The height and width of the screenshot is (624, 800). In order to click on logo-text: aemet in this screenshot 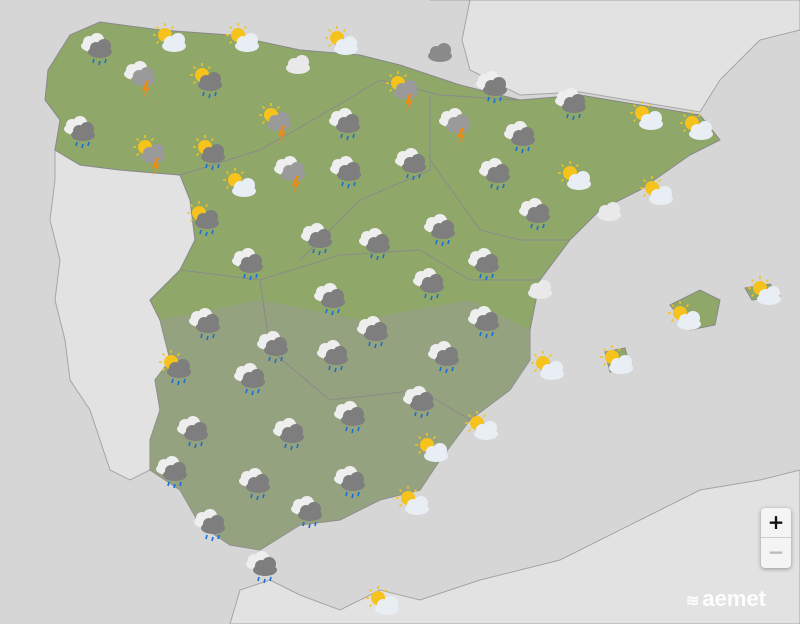, I will do `click(734, 598)`.